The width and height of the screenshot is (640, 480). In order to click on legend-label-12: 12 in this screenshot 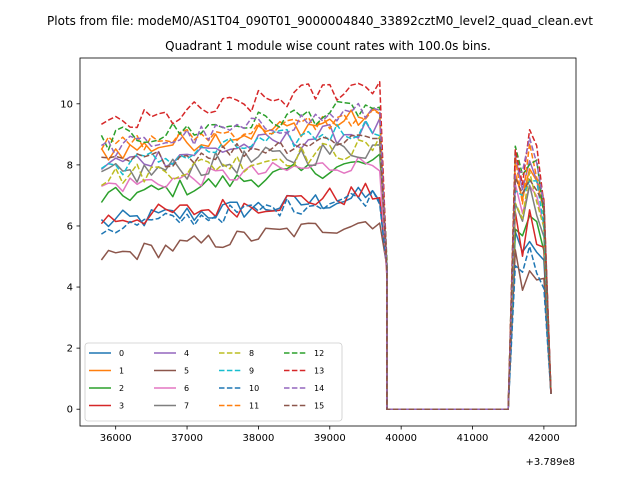, I will do `click(319, 353)`.